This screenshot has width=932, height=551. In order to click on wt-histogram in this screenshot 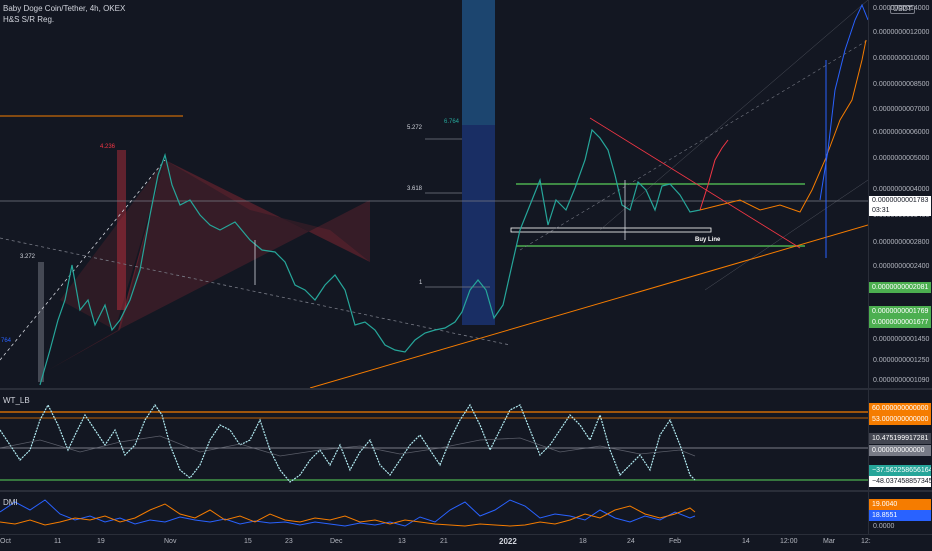, I will do `click(348, 446)`.